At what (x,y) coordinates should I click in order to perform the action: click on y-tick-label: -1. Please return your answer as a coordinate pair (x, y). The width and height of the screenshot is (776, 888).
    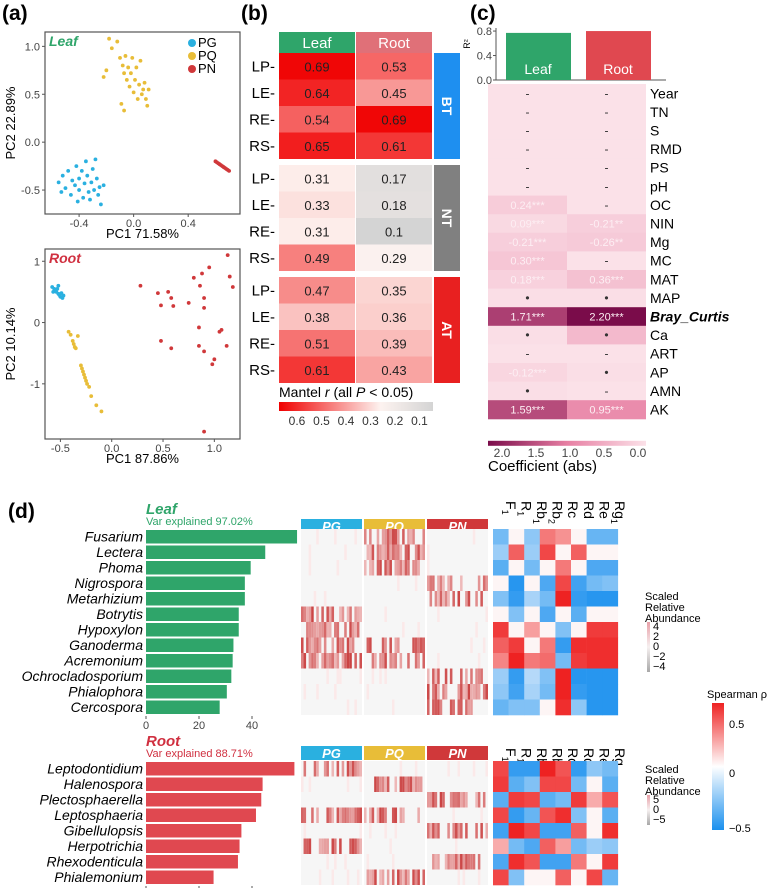
    Looking at the image, I should click on (35, 385).